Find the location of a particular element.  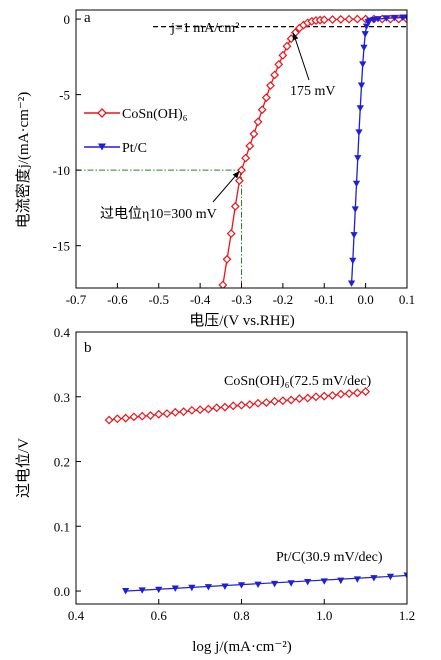

x-tick-label: -0.3 is located at coordinates (241, 299).